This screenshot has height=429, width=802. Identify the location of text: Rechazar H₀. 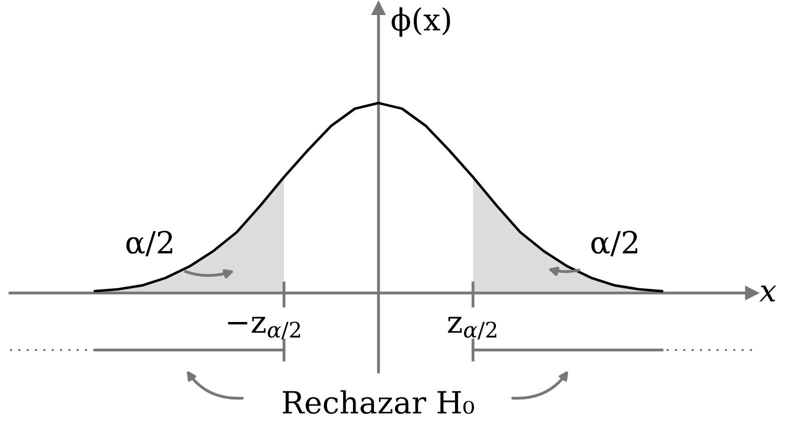
(378, 402).